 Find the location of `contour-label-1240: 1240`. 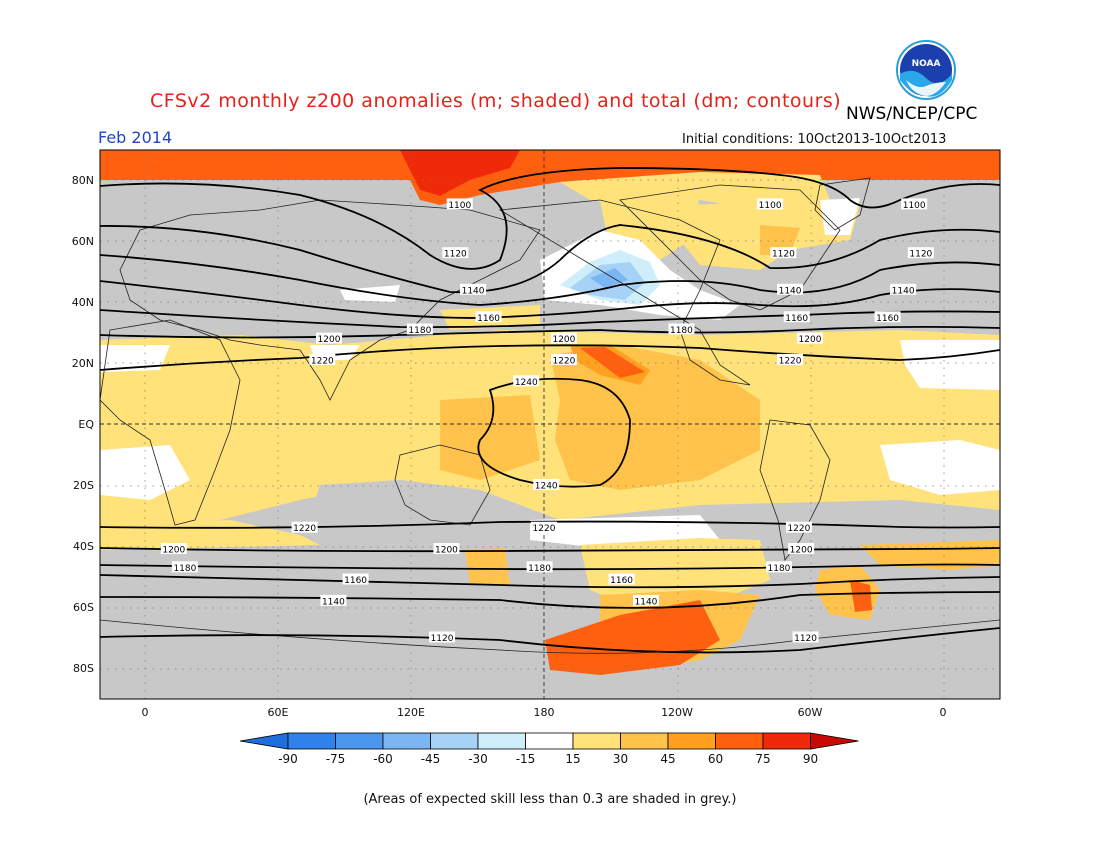

contour-label-1240: 1240 is located at coordinates (526, 381).